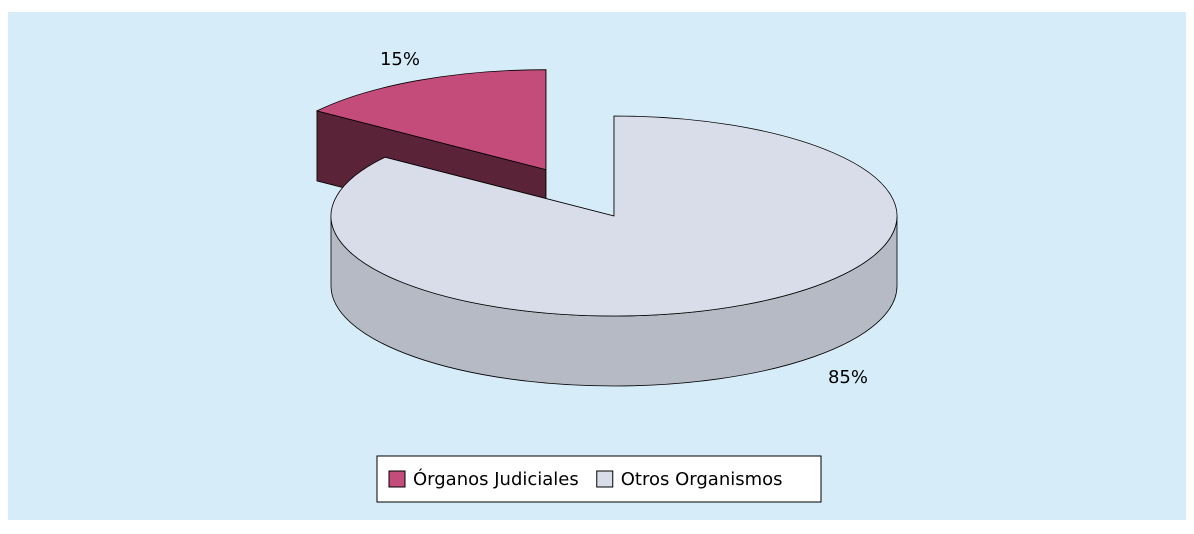  I want to click on data-label: 15%, so click(400, 59).